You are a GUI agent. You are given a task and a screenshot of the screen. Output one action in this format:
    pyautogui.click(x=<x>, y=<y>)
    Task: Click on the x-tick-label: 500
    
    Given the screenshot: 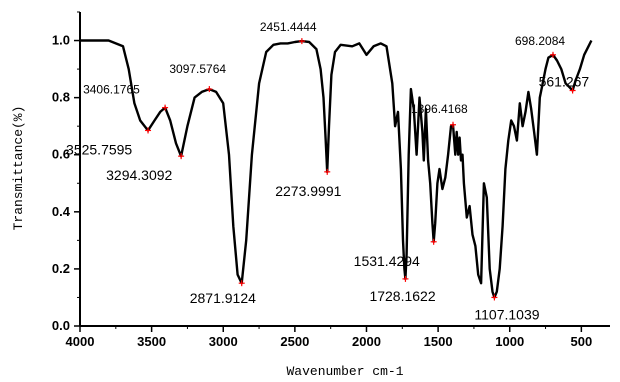 What is the action you would take?
    pyautogui.click(x=581, y=341)
    